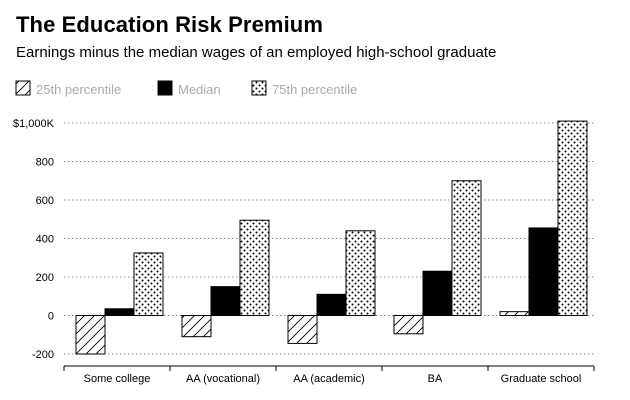 Image resolution: width=630 pixels, height=400 pixels. What do you see at coordinates (199, 89) in the screenshot?
I see `legend-label: Median` at bounding box center [199, 89].